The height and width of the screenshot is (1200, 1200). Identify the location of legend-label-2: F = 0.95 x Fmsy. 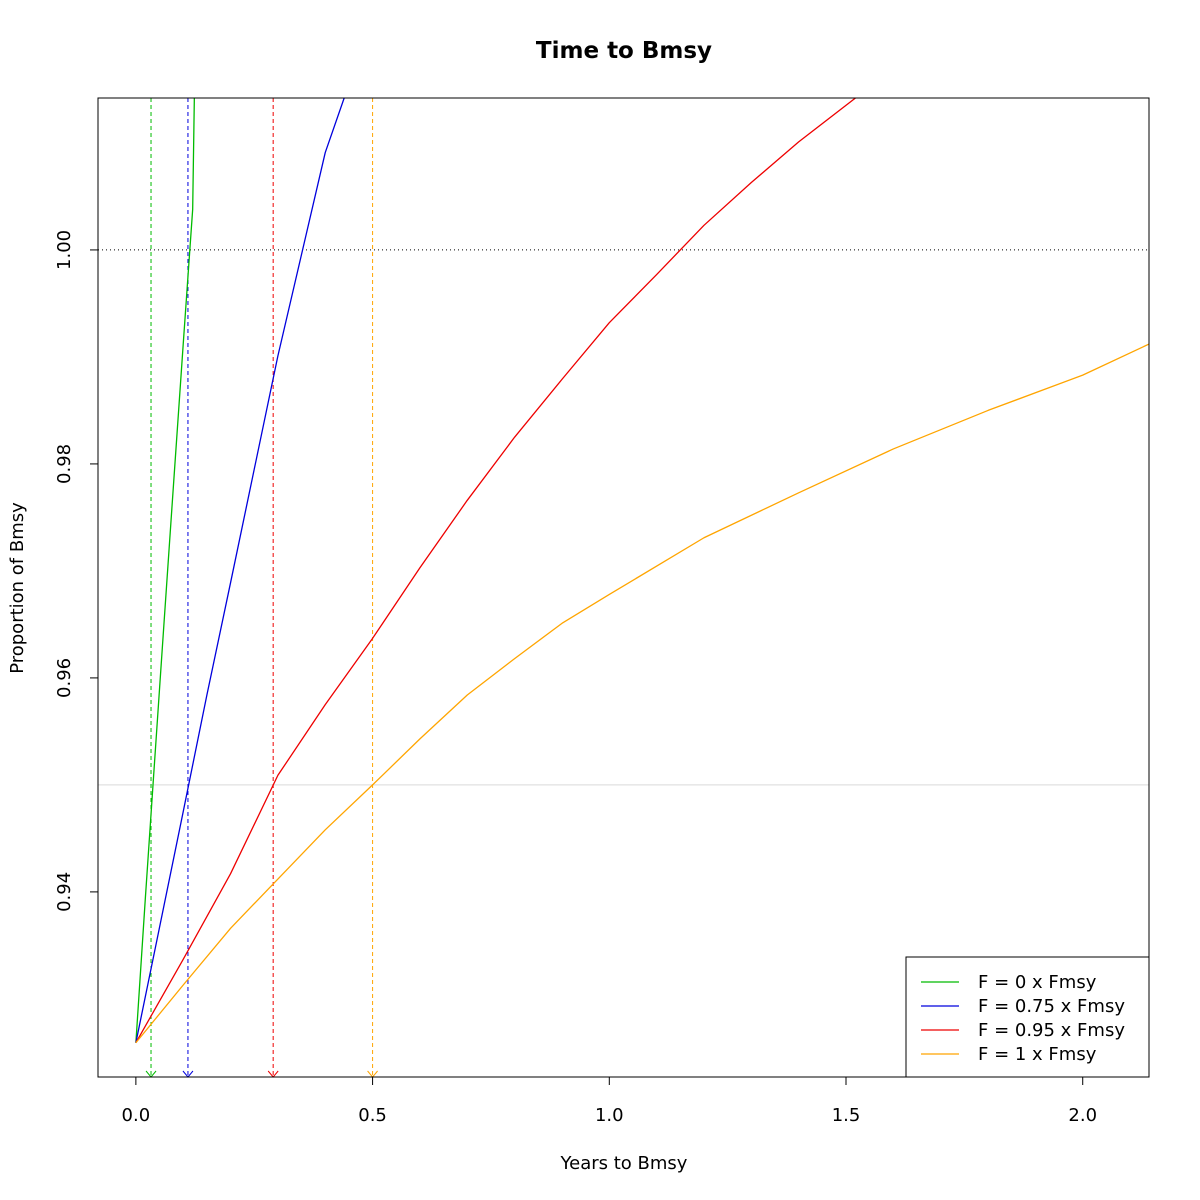
(1051, 1030).